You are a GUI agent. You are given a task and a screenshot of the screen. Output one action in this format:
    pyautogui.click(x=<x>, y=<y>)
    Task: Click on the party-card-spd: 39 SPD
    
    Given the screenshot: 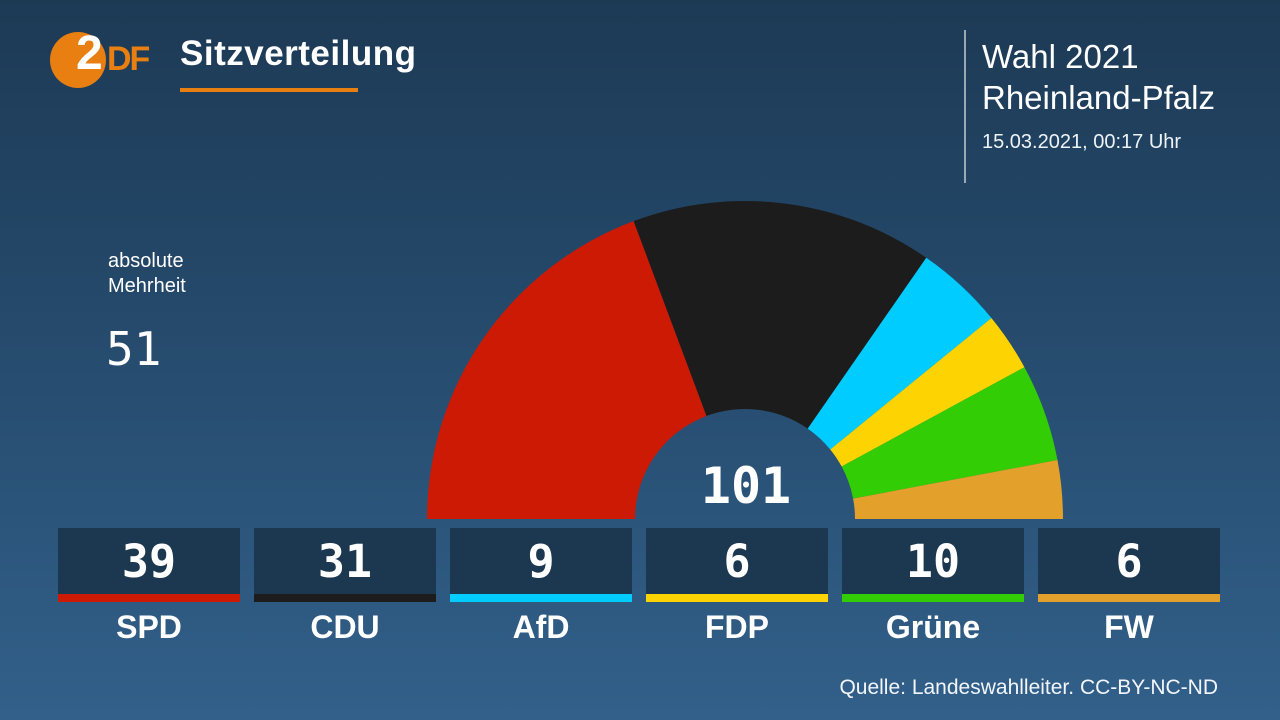 What is the action you would take?
    pyautogui.click(x=149, y=587)
    